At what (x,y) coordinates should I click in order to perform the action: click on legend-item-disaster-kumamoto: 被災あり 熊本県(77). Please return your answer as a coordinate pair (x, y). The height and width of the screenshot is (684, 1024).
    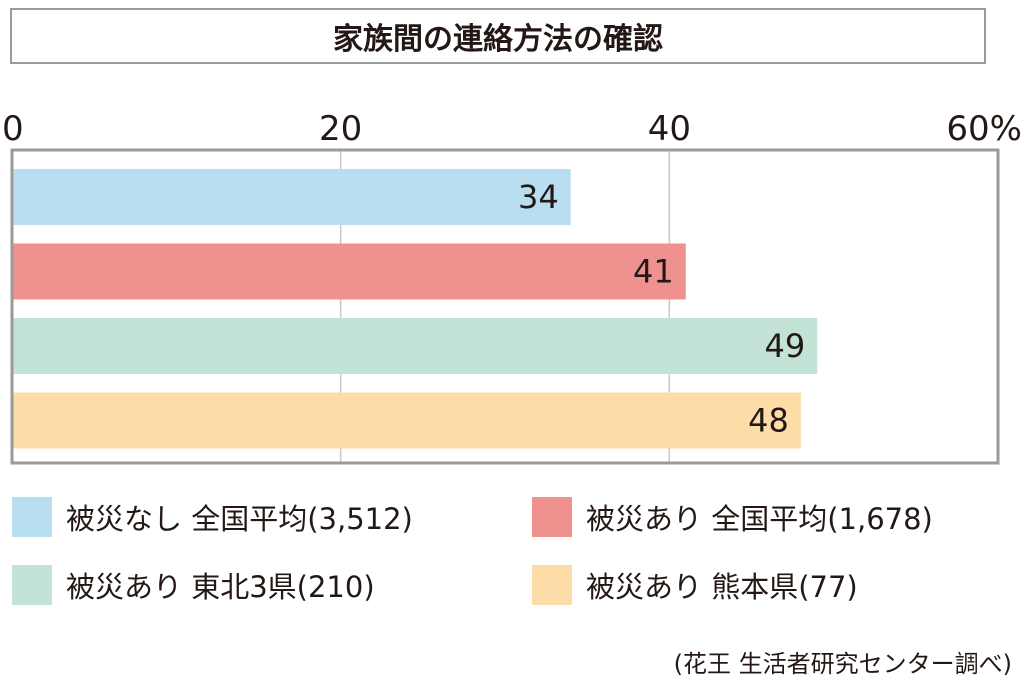
    Looking at the image, I should click on (695, 585).